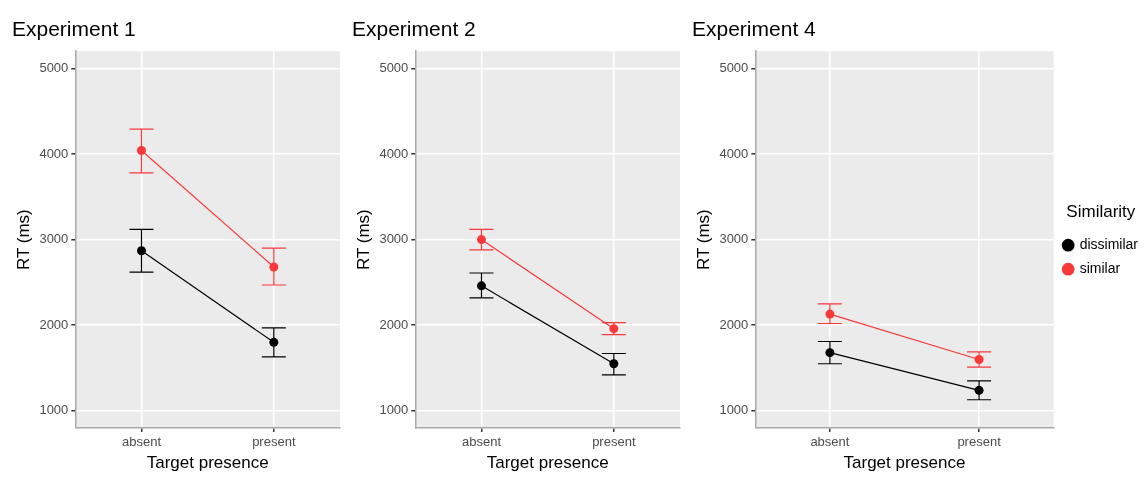 Image resolution: width=1148 pixels, height=489 pixels. What do you see at coordinates (1101, 211) in the screenshot?
I see `legend-title: Similarity` at bounding box center [1101, 211].